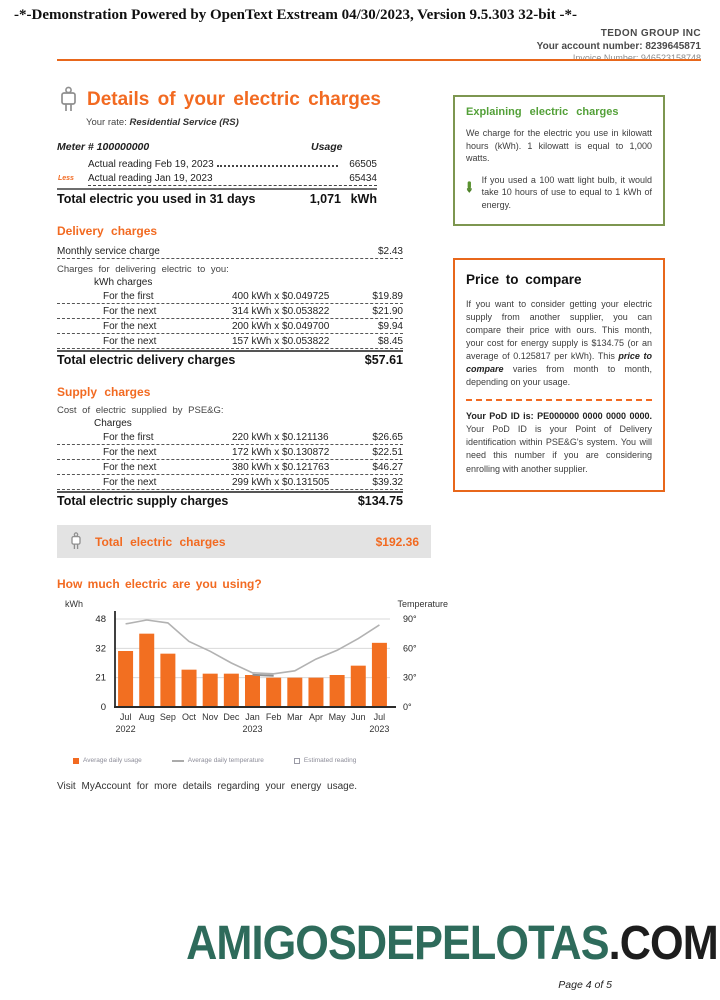 This screenshot has width=720, height=1000. What do you see at coordinates (469, 187) in the screenshot?
I see `lightbulb-icon` at bounding box center [469, 187].